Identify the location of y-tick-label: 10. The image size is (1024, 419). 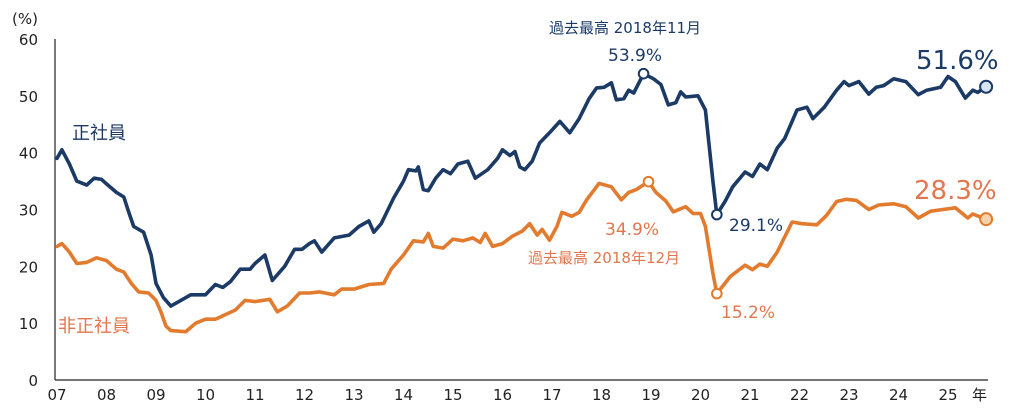
(28, 324).